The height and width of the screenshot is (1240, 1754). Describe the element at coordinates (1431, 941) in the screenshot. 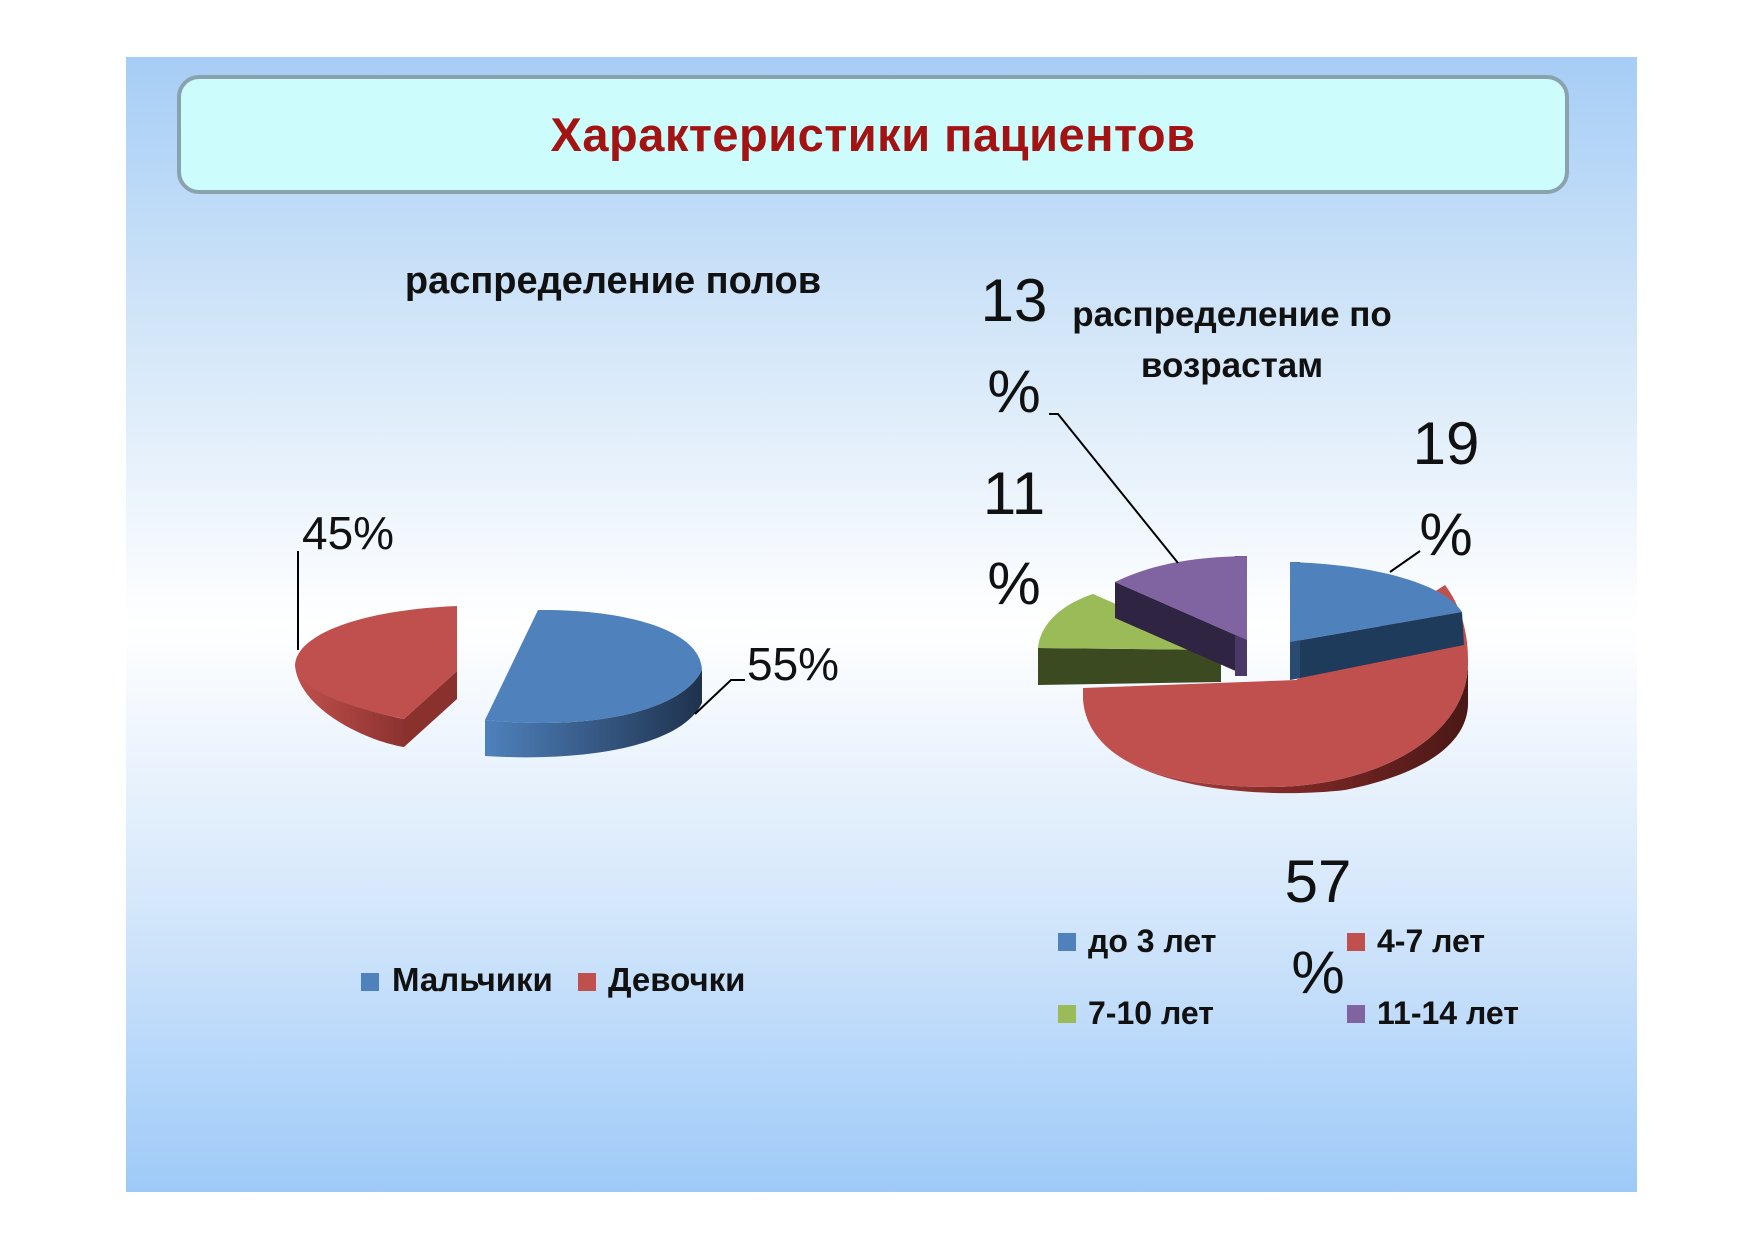

I see `legend-label-4-7: 4-7 лет` at that location.